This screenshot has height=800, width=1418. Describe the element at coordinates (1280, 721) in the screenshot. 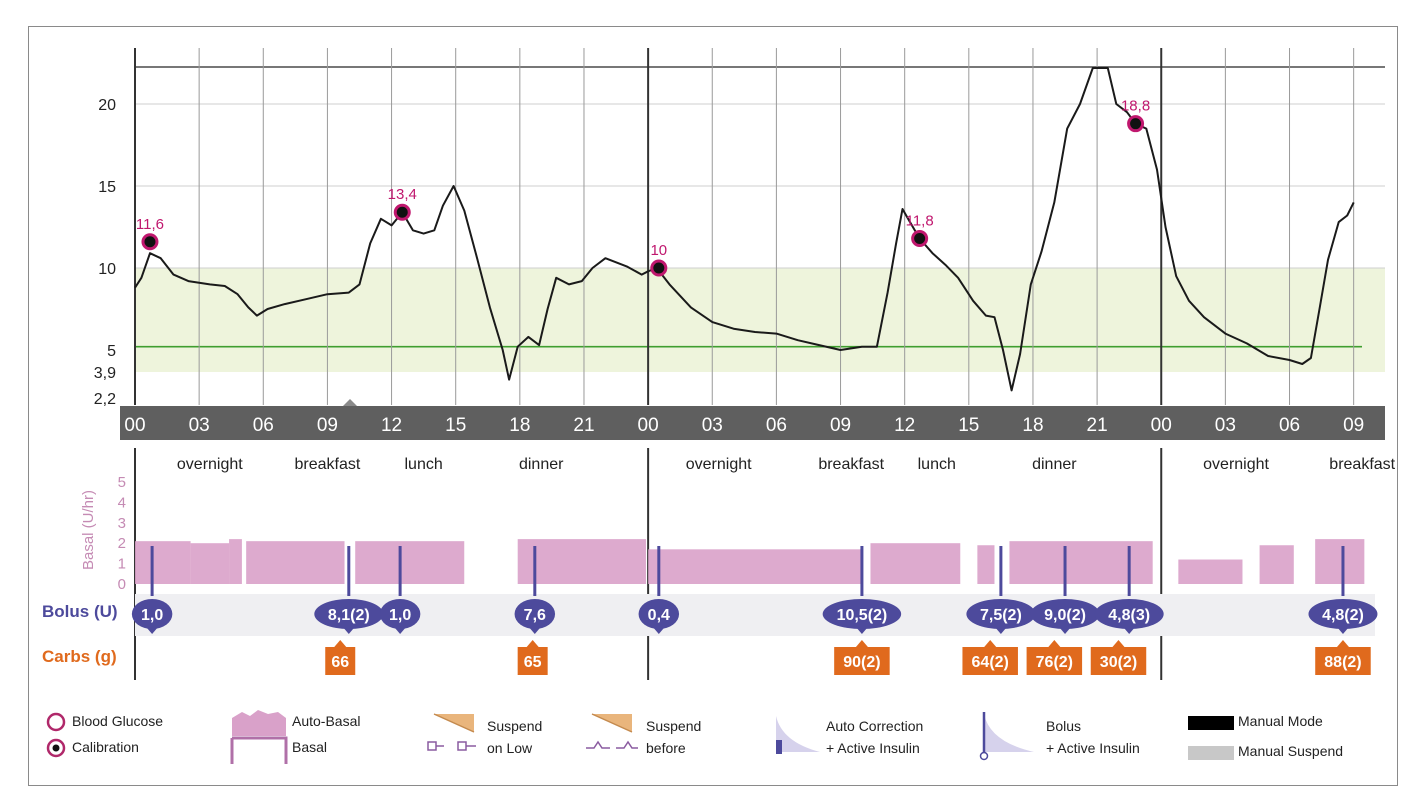

I see `legend-manual-mode: Manual Mode` at that location.